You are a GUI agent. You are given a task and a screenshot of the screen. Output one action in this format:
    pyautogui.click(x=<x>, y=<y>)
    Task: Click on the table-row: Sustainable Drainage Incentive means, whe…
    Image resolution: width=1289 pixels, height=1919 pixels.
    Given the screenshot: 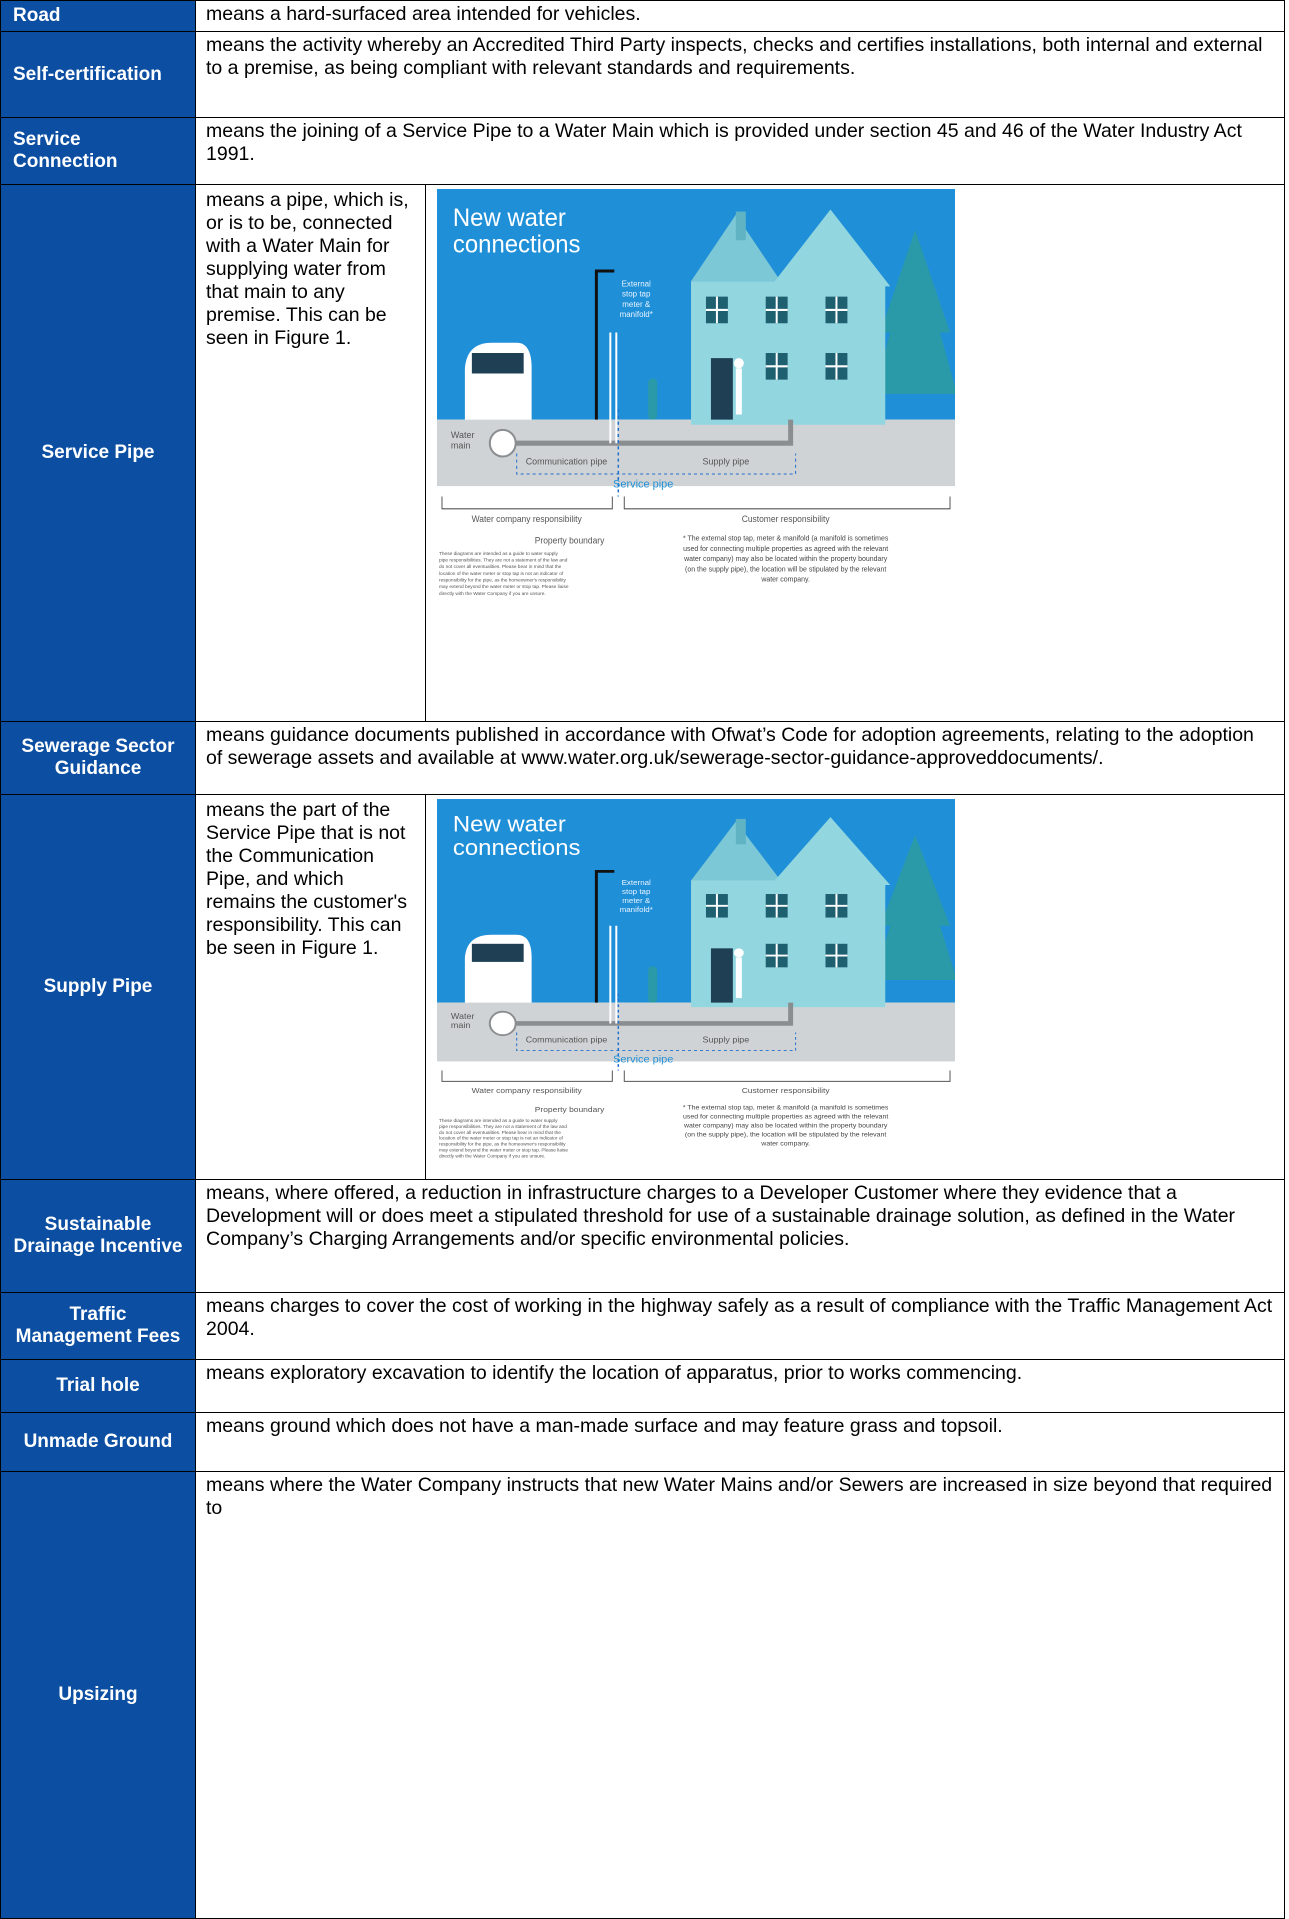 What is the action you would take?
    pyautogui.click(x=643, y=1236)
    